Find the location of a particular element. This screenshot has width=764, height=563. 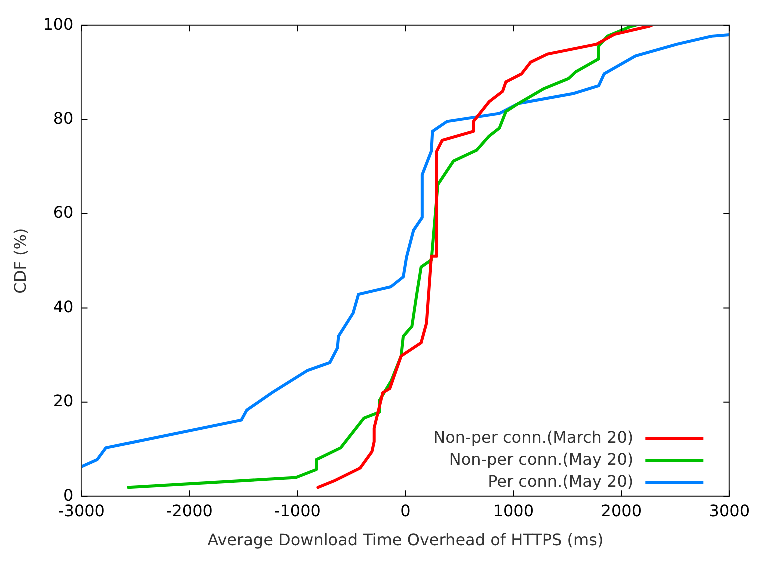

x-tick-label: 3000 is located at coordinates (729, 510).